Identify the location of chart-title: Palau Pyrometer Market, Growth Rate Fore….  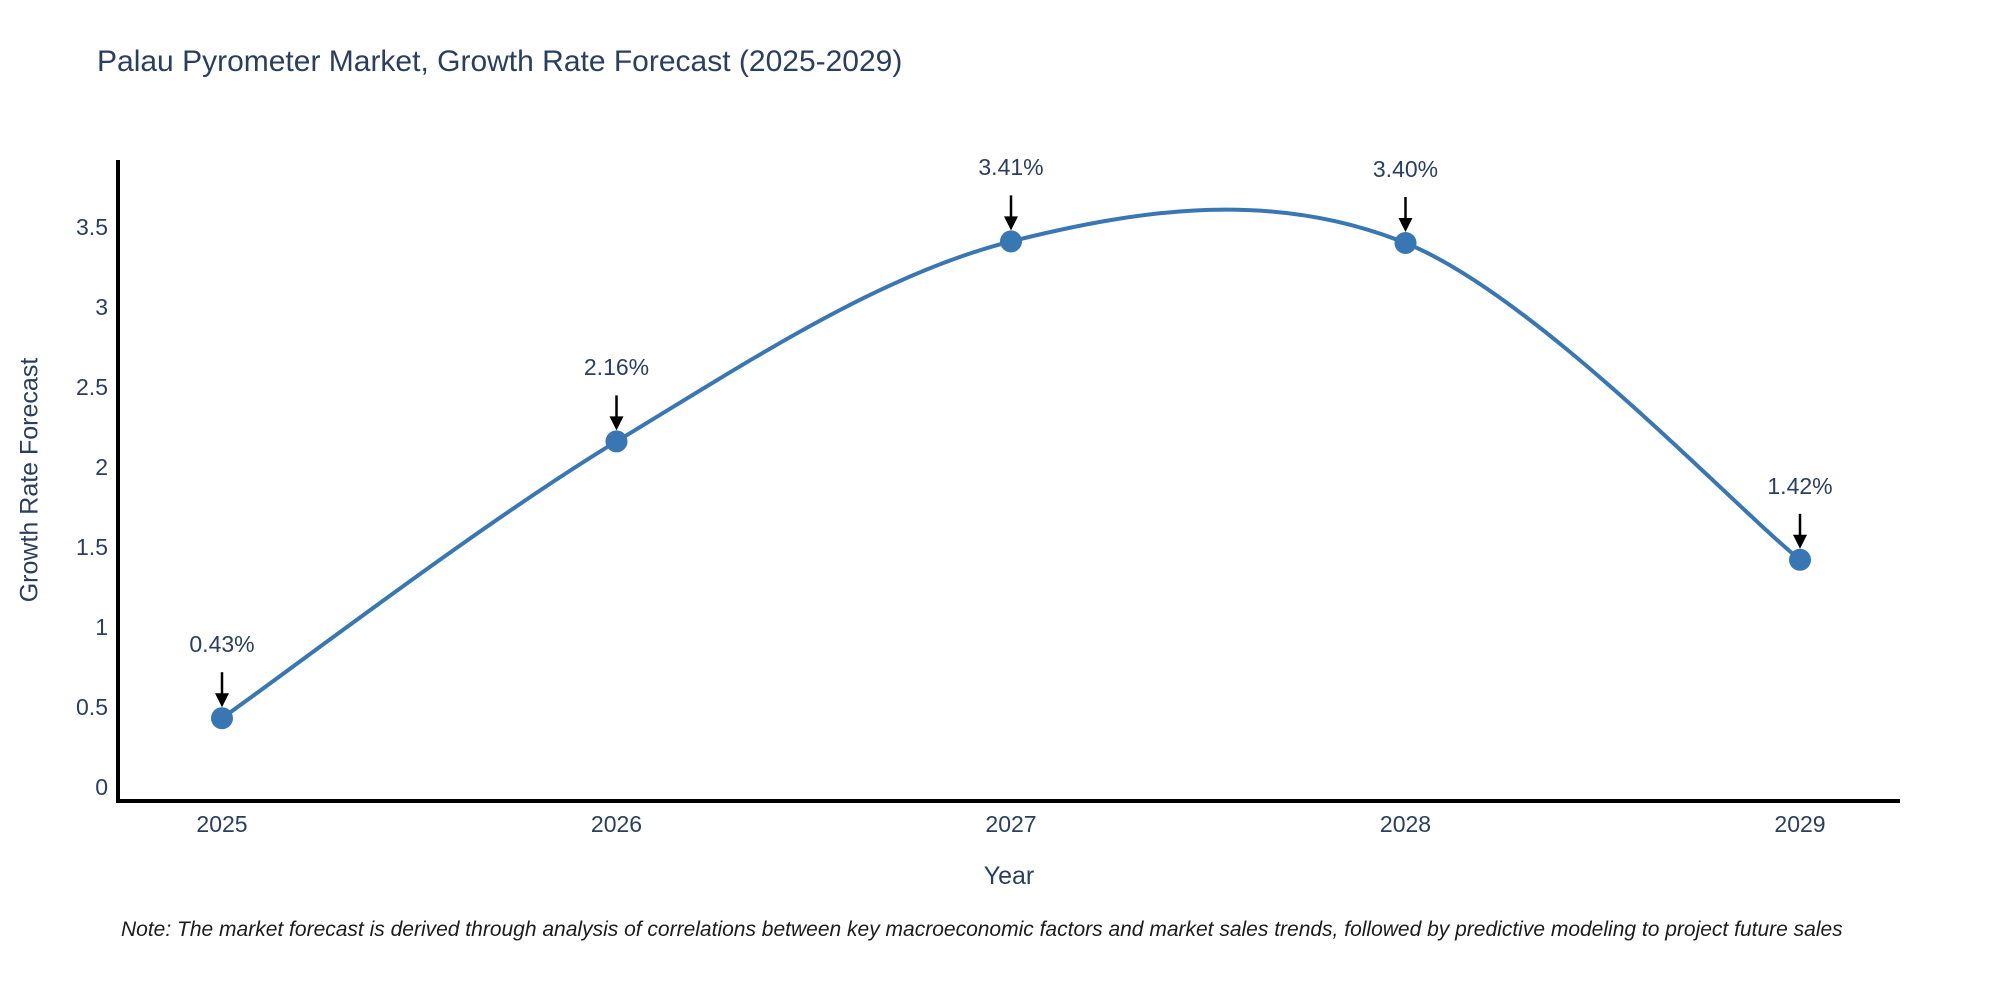
(500, 61).